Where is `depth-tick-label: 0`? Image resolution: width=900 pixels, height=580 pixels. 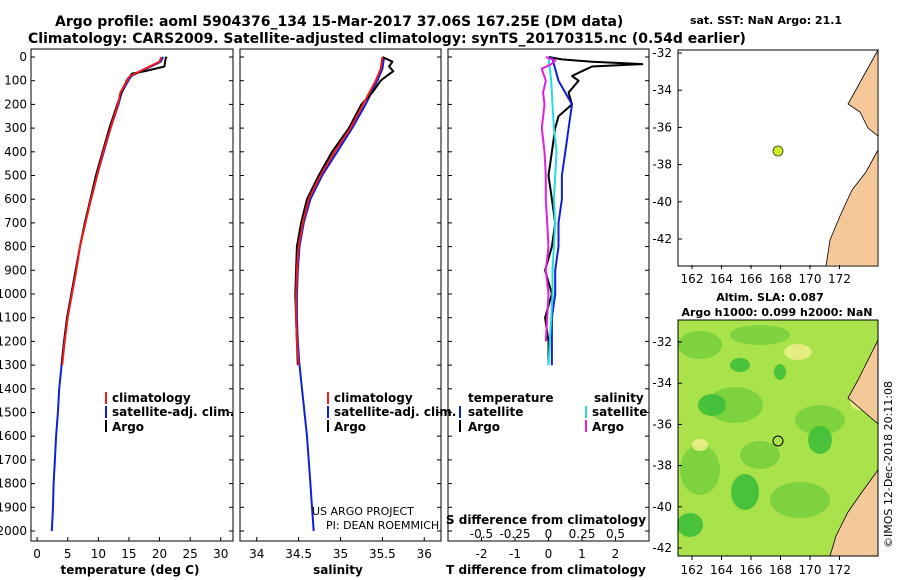
depth-tick-label: 0 is located at coordinates (23, 57).